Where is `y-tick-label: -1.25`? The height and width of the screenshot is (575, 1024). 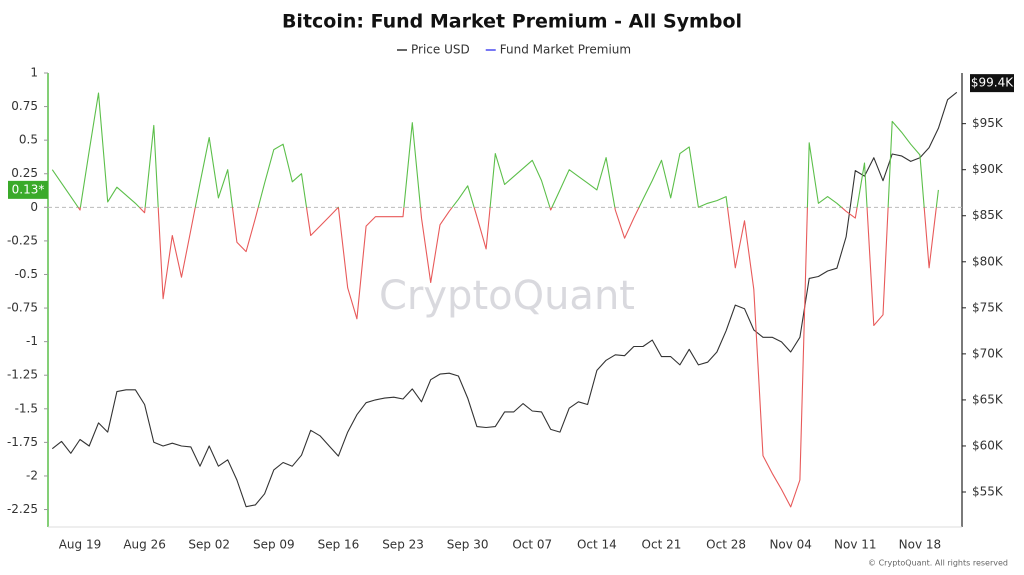
y-tick-label: -1.25 is located at coordinates (22, 375).